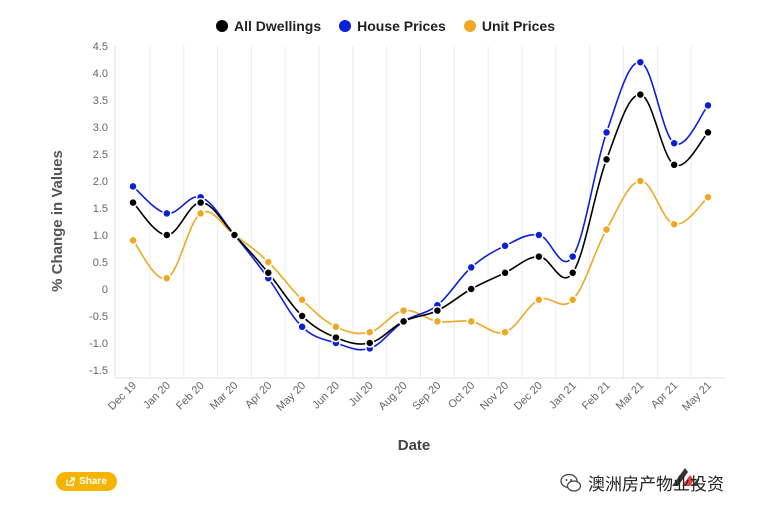 This screenshot has height=522, width=771. Describe the element at coordinates (105, 290) in the screenshot. I see `y-tick-label: 0` at that location.